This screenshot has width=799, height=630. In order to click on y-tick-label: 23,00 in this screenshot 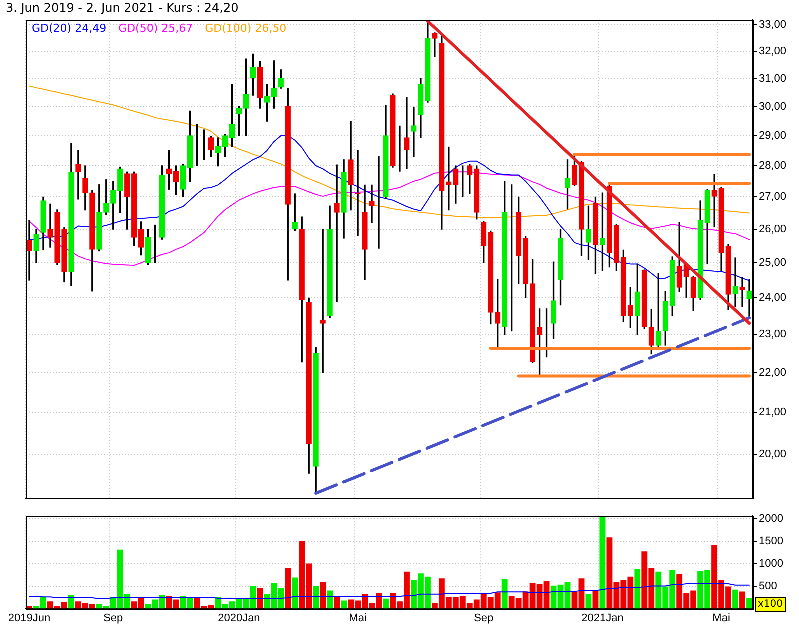, I will do `click(773, 334)`.